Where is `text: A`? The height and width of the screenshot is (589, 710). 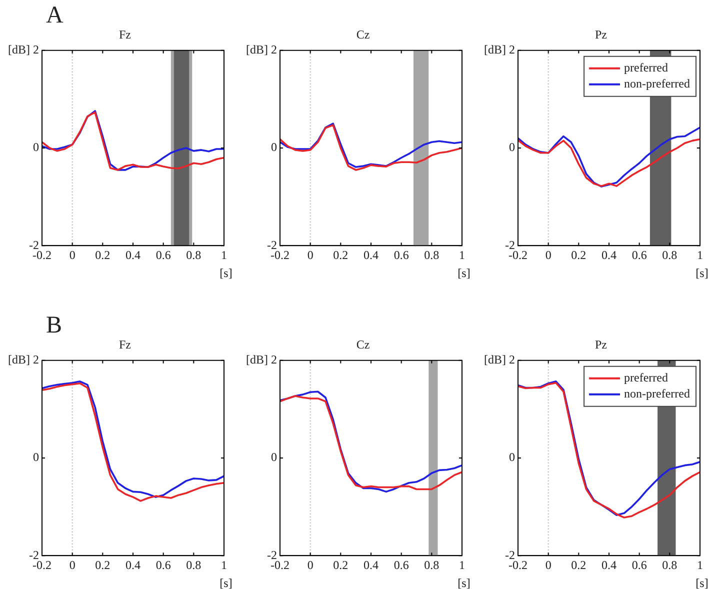
text: A is located at coordinates (55, 15).